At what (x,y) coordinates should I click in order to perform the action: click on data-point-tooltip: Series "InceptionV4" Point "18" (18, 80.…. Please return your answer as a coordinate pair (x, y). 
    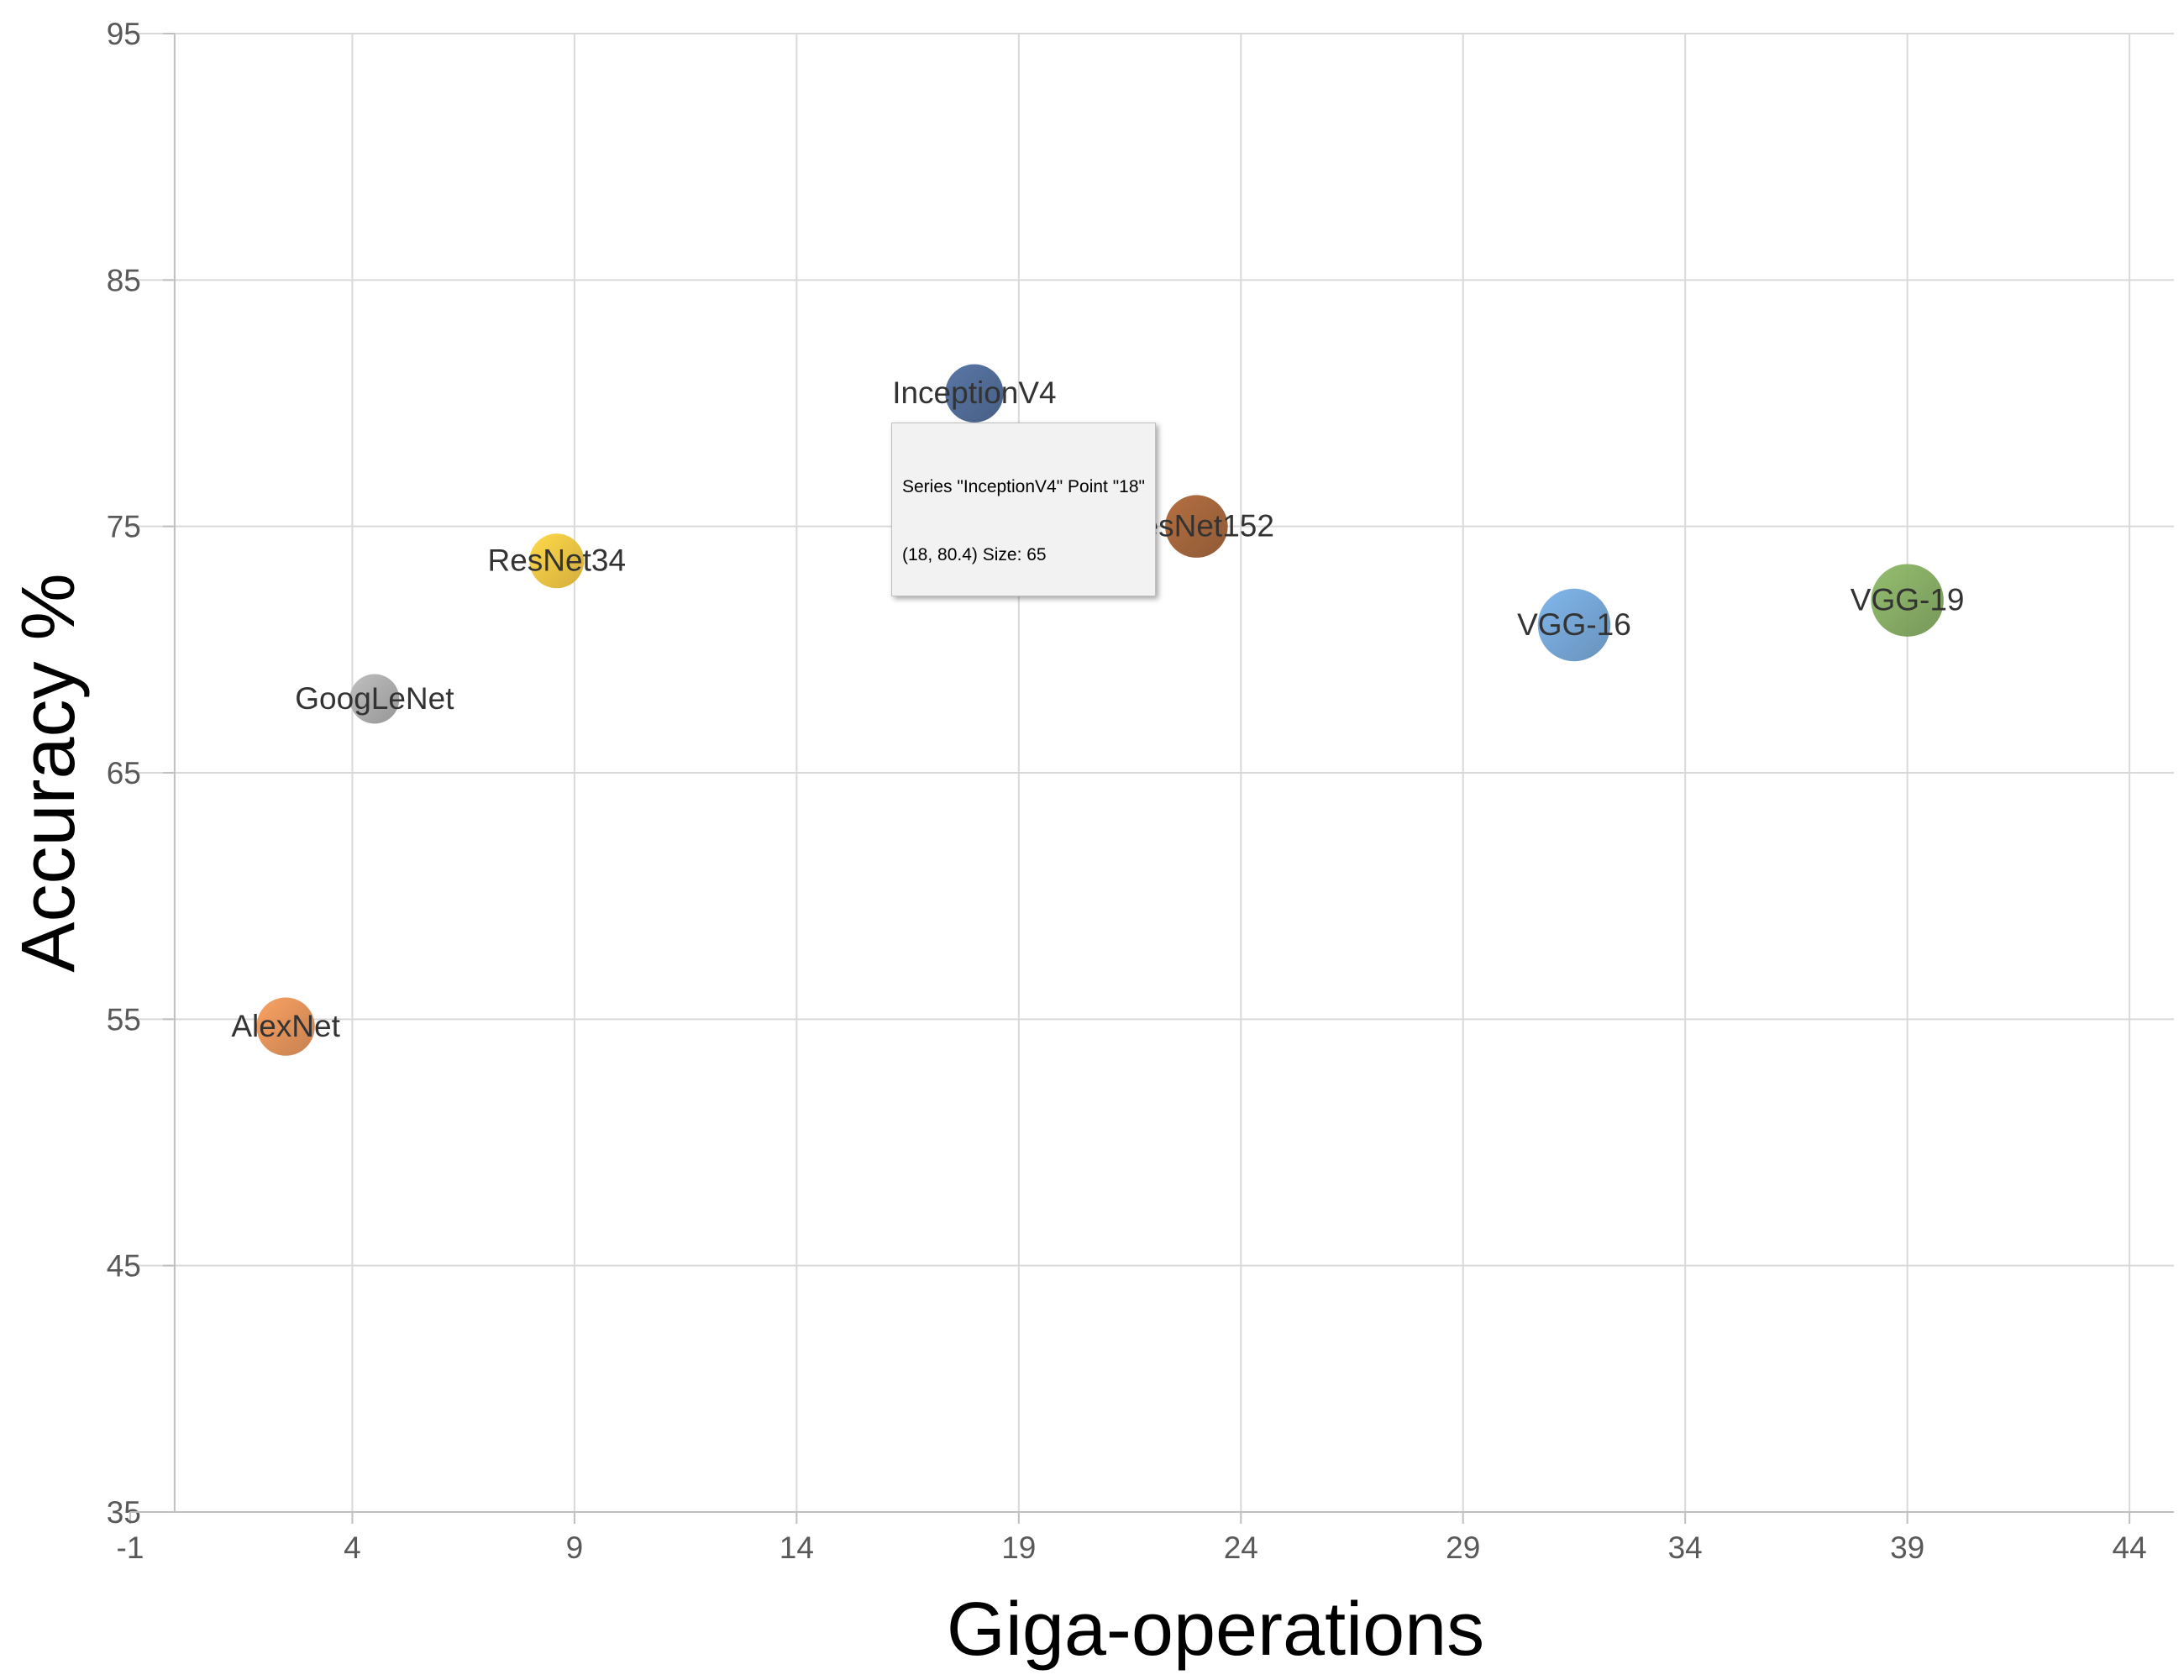
    Looking at the image, I should click on (1023, 509).